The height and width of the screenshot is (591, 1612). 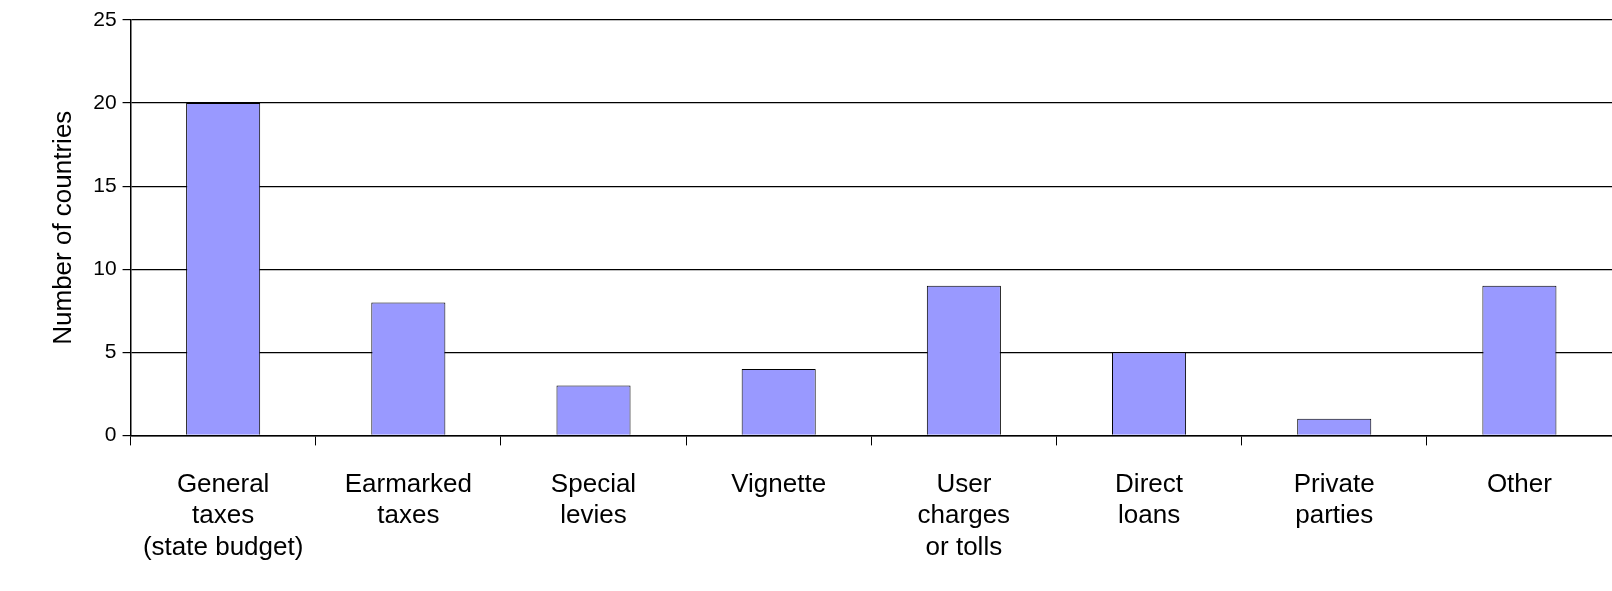 I want to click on x-tick-label: Earmarked taxes, so click(x=408, y=499).